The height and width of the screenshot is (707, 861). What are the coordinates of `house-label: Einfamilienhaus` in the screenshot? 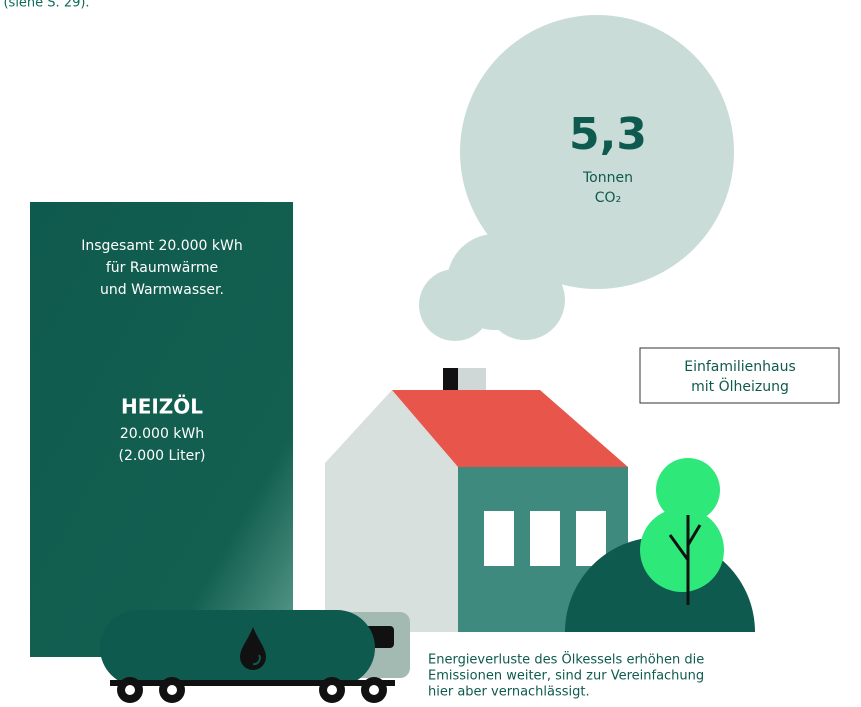 It's located at (740, 367).